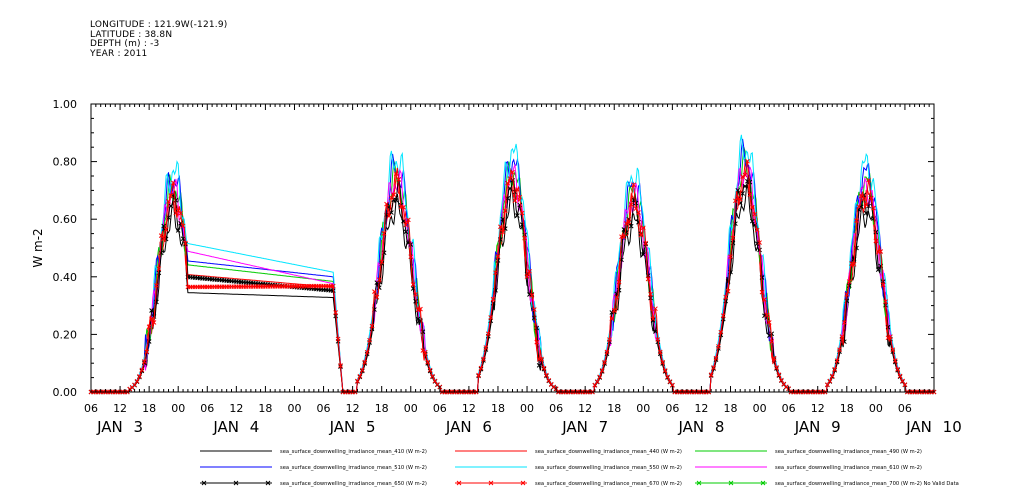 Image resolution: width=1009 pixels, height=504 pixels. What do you see at coordinates (817, 427) in the screenshot?
I see `day-label: JAN 9` at bounding box center [817, 427].